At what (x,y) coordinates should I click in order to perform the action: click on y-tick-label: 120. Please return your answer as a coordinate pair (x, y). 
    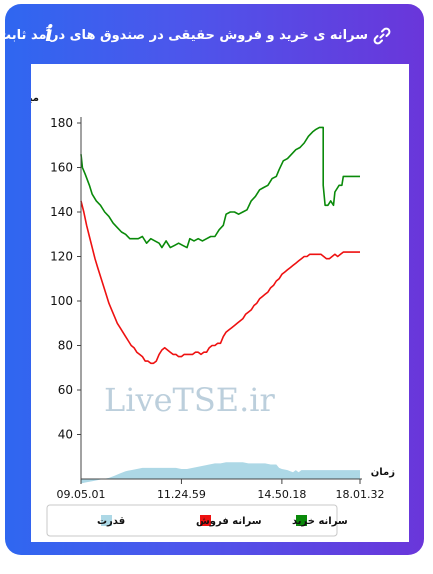
    Looking at the image, I should click on (61, 257).